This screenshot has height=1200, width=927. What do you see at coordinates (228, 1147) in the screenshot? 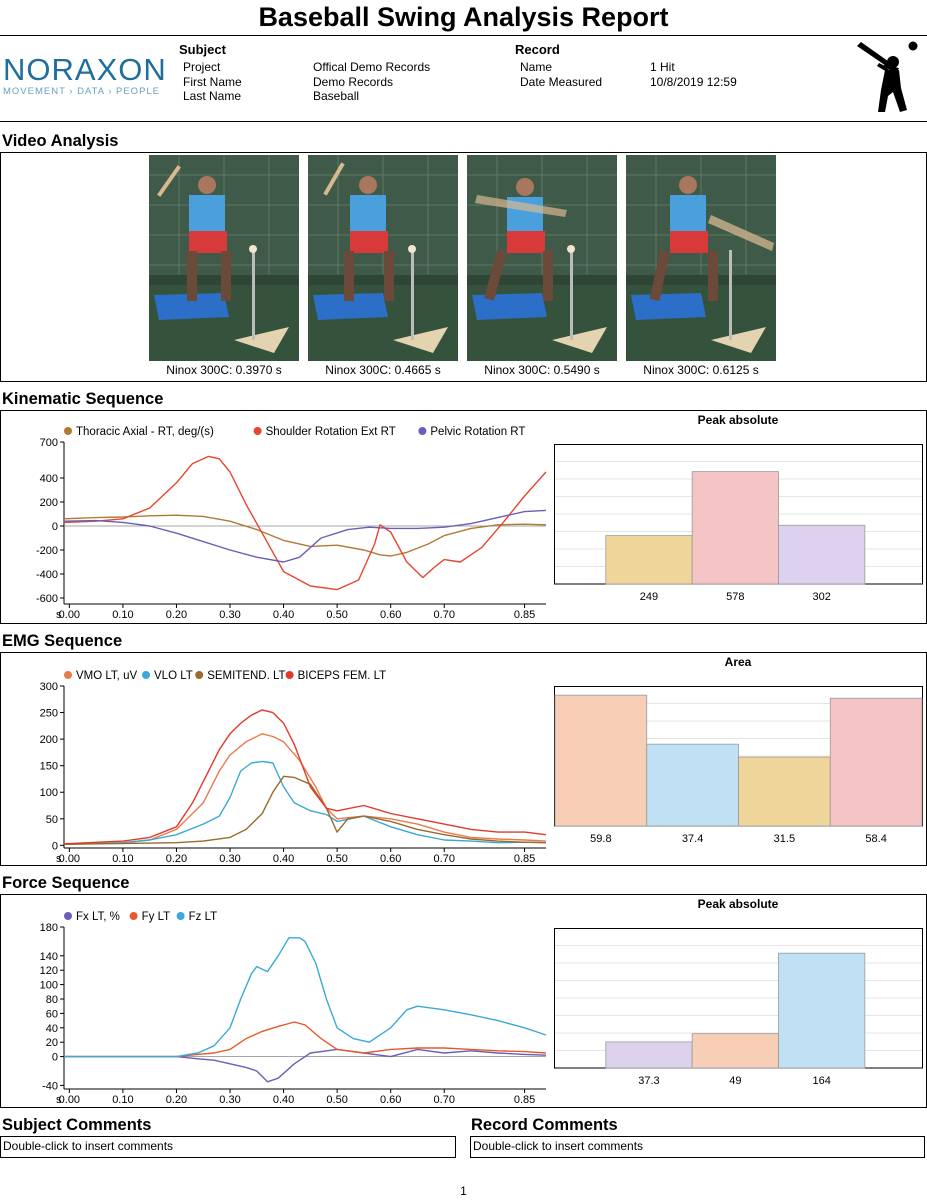
I see `subject-comments-field: Double-click to insert comments` at bounding box center [228, 1147].